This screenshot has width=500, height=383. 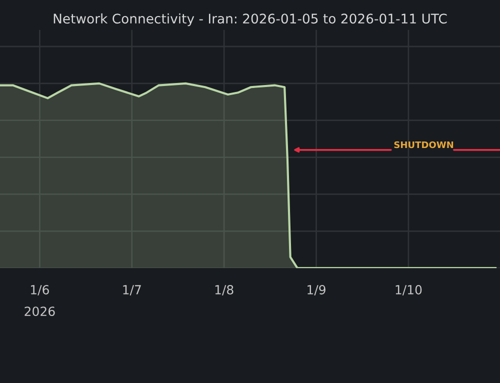 What do you see at coordinates (132, 290) in the screenshot?
I see `x-tick-label: 1/7` at bounding box center [132, 290].